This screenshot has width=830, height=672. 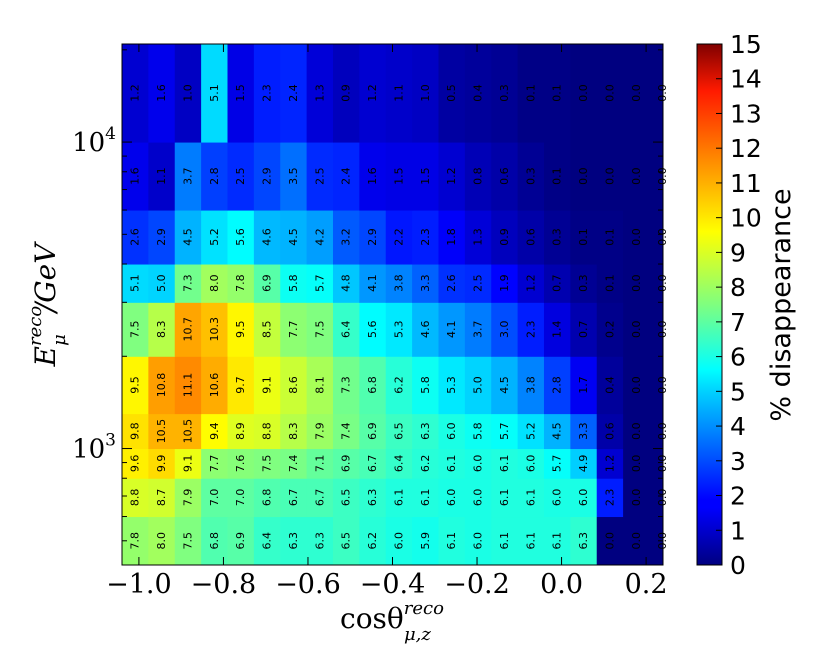 I want to click on cell-value-label: 5.3, so click(x=451, y=385).